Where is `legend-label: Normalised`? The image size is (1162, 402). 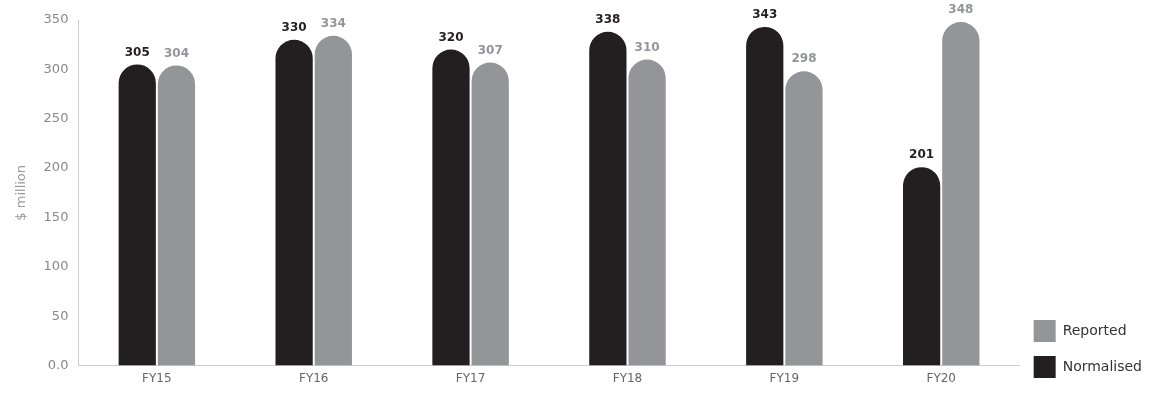 legend-label: Normalised is located at coordinates (1102, 365).